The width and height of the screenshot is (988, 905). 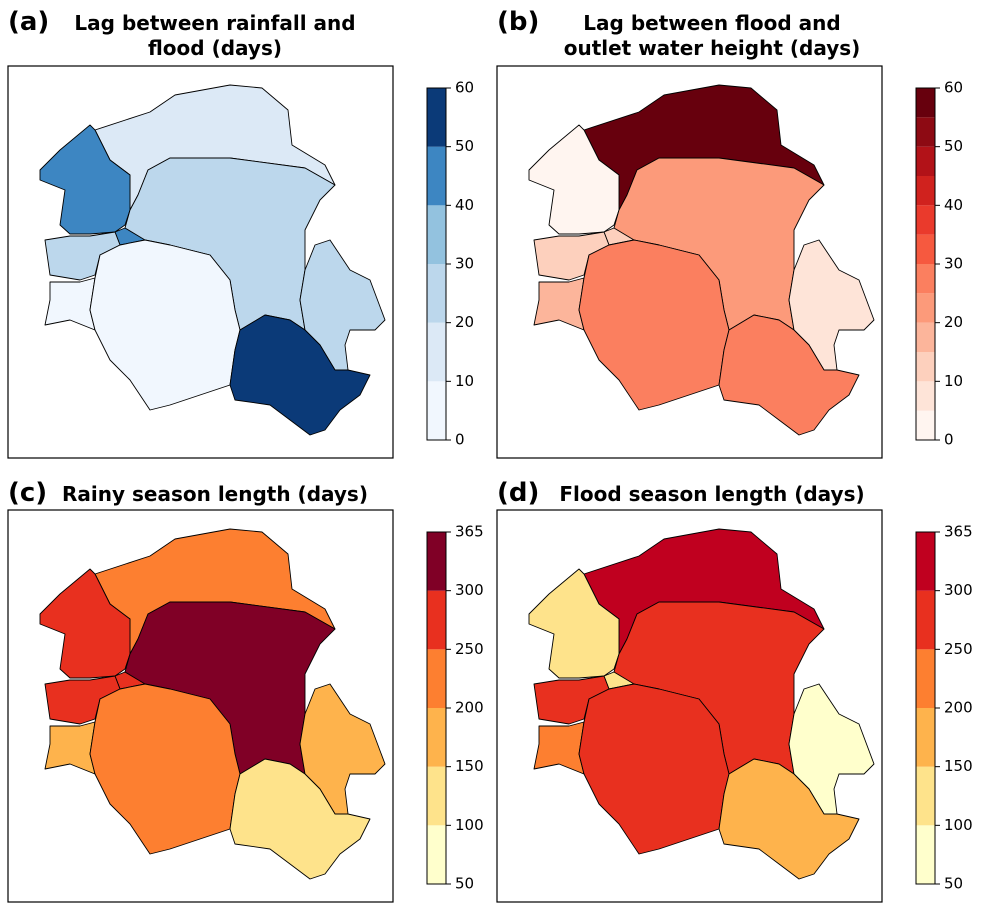 I want to click on panel-title: Lag between rainfall and, so click(x=214, y=23).